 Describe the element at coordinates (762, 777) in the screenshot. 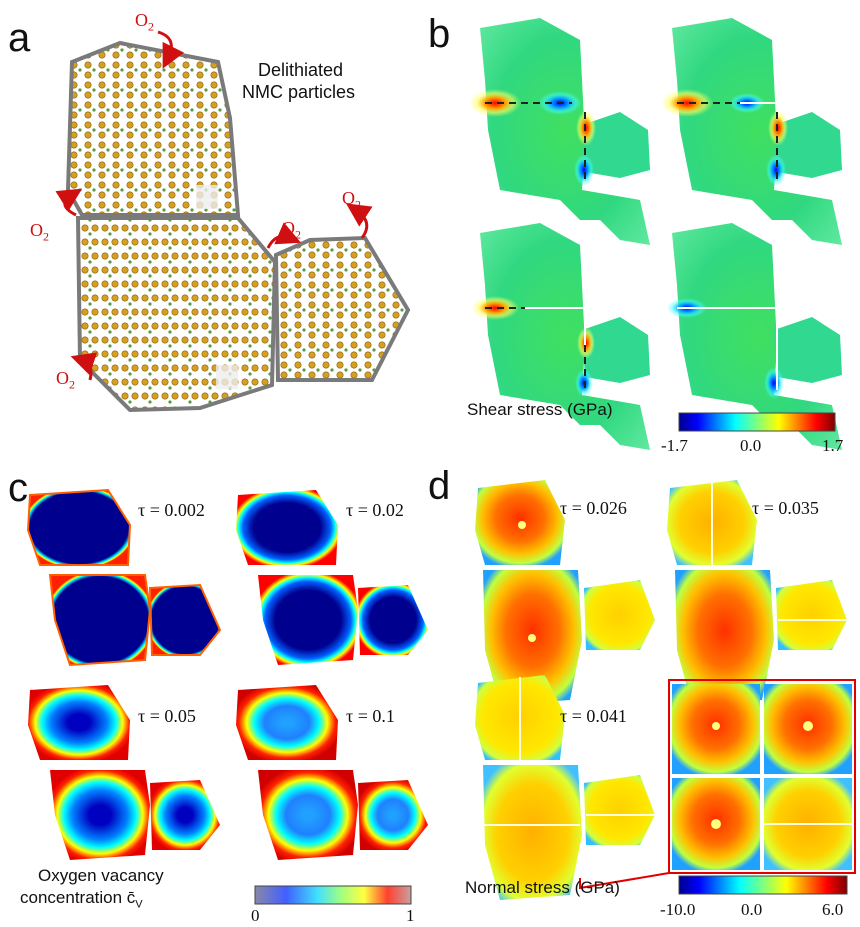

I see `inset-maps` at that location.